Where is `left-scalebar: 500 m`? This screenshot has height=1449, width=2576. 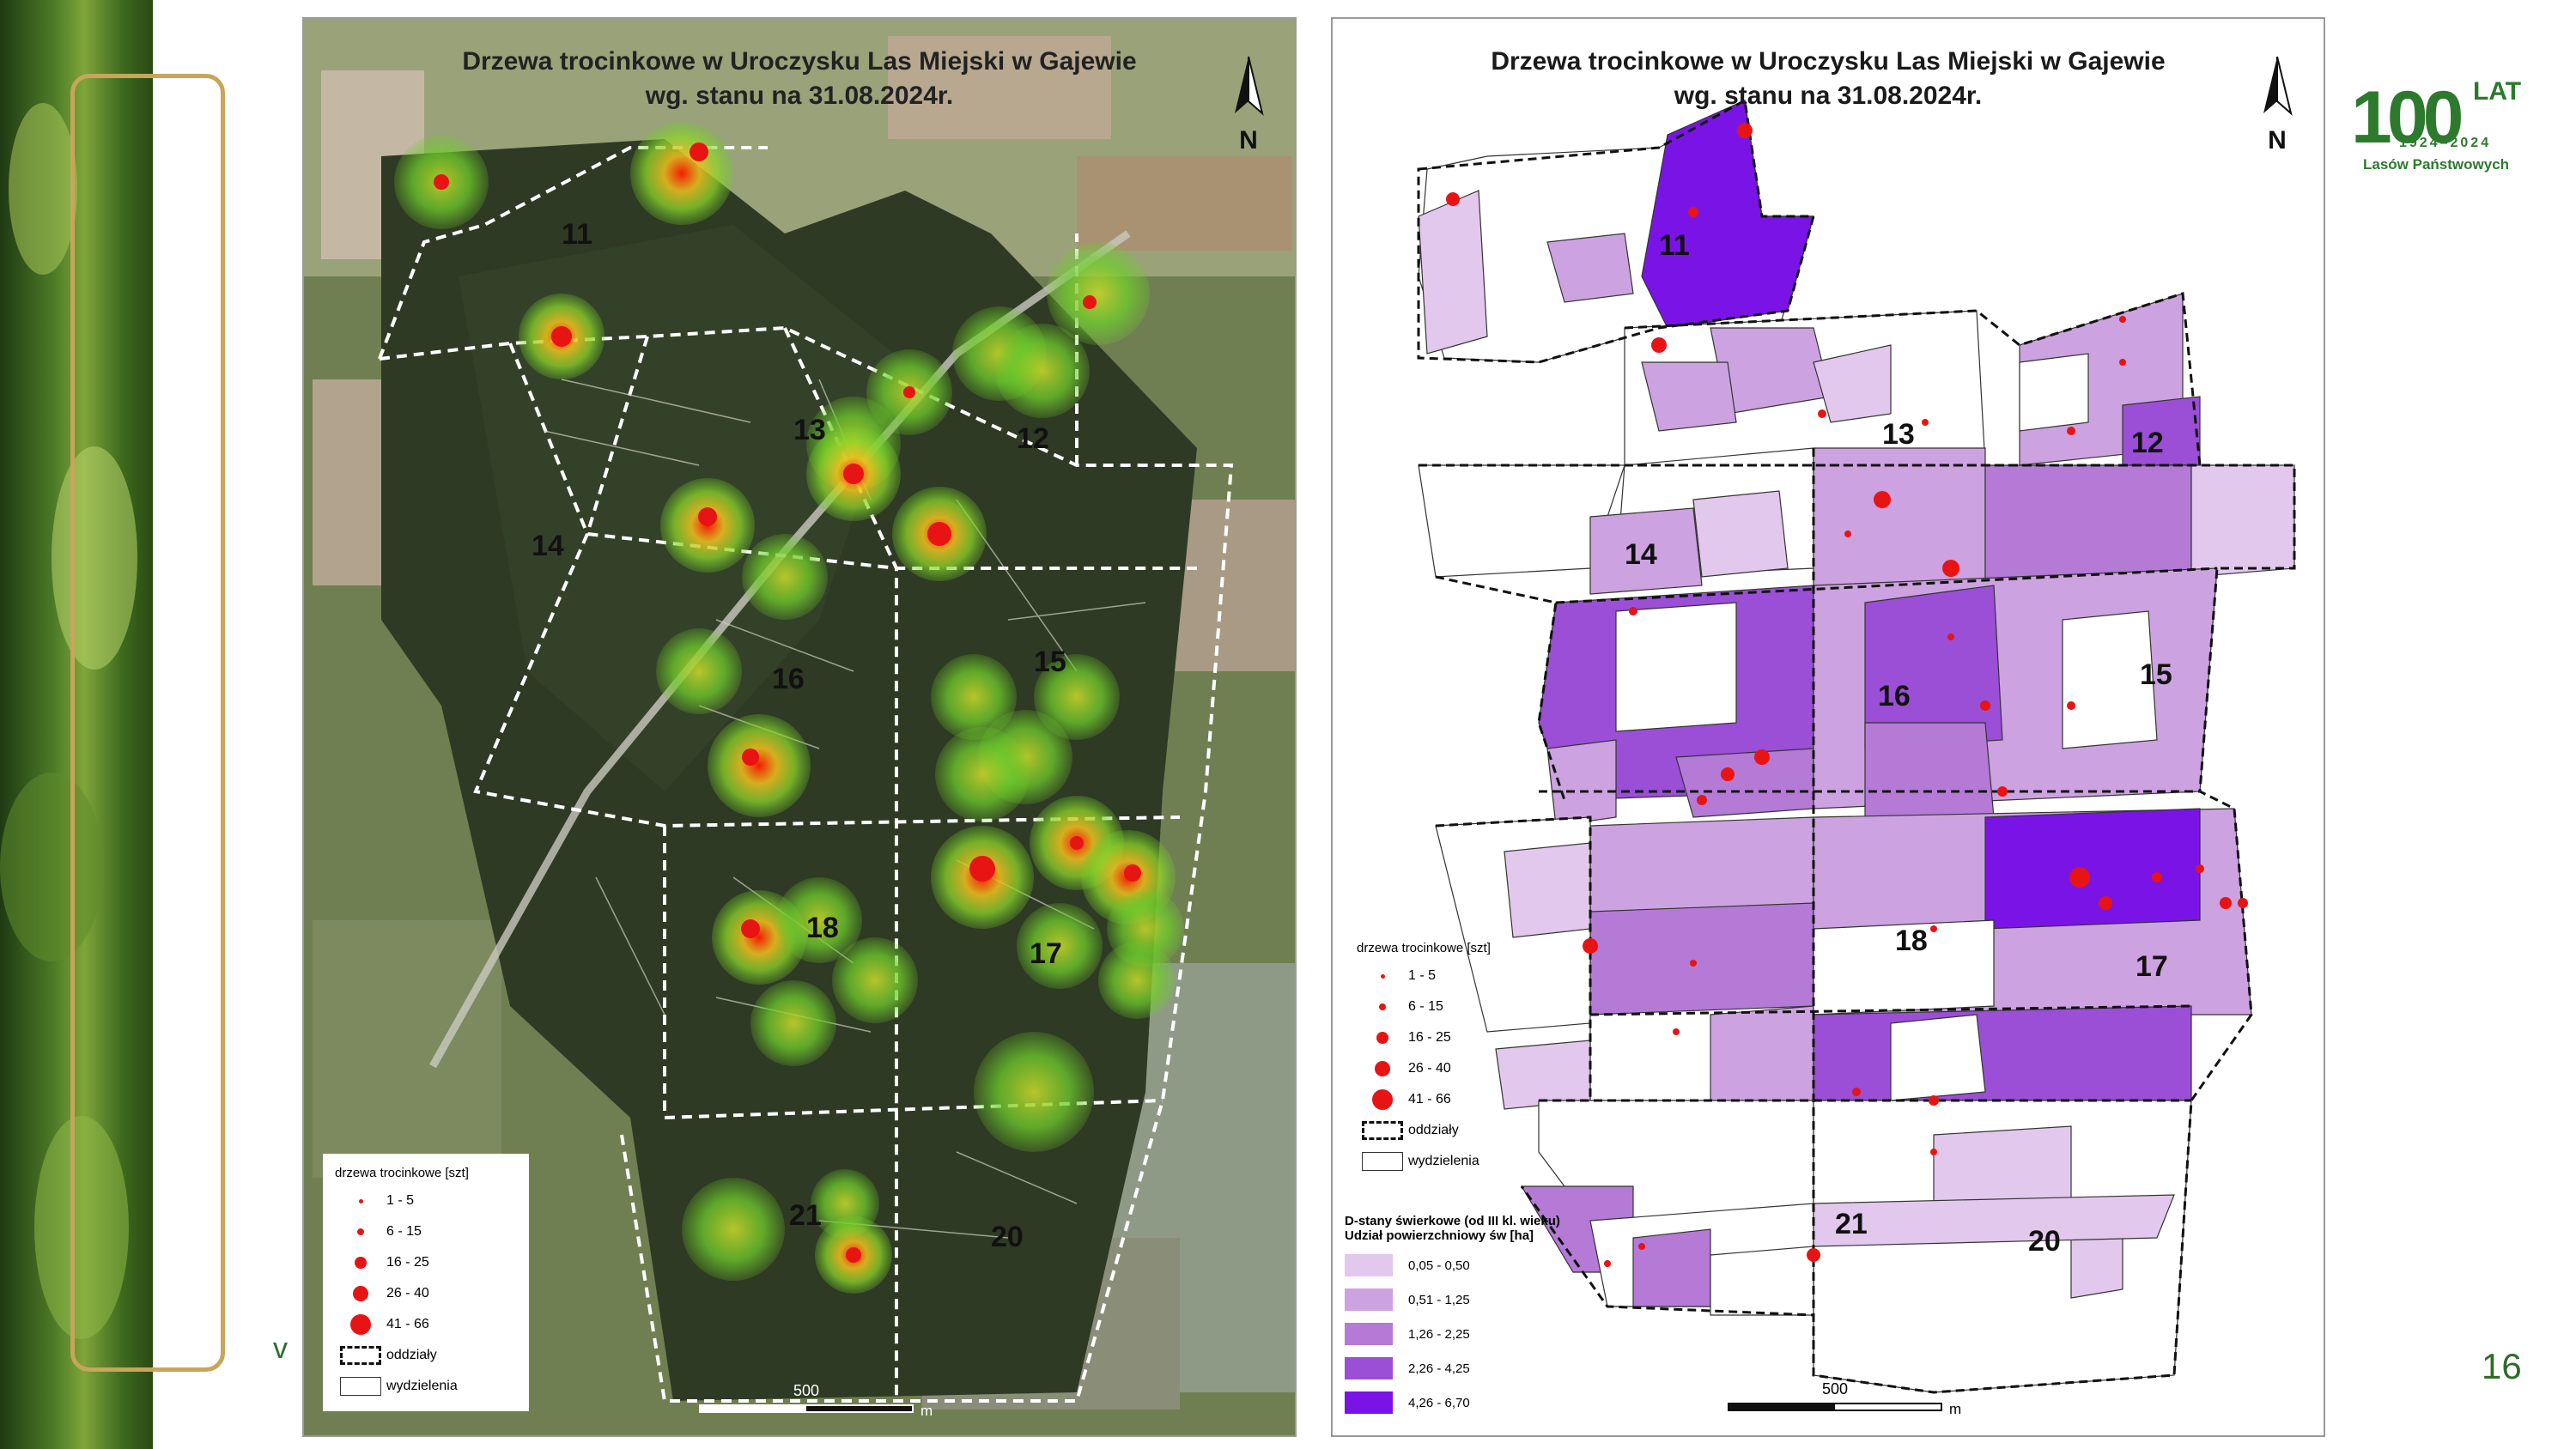 left-scalebar: 500 m is located at coordinates (828, 1400).